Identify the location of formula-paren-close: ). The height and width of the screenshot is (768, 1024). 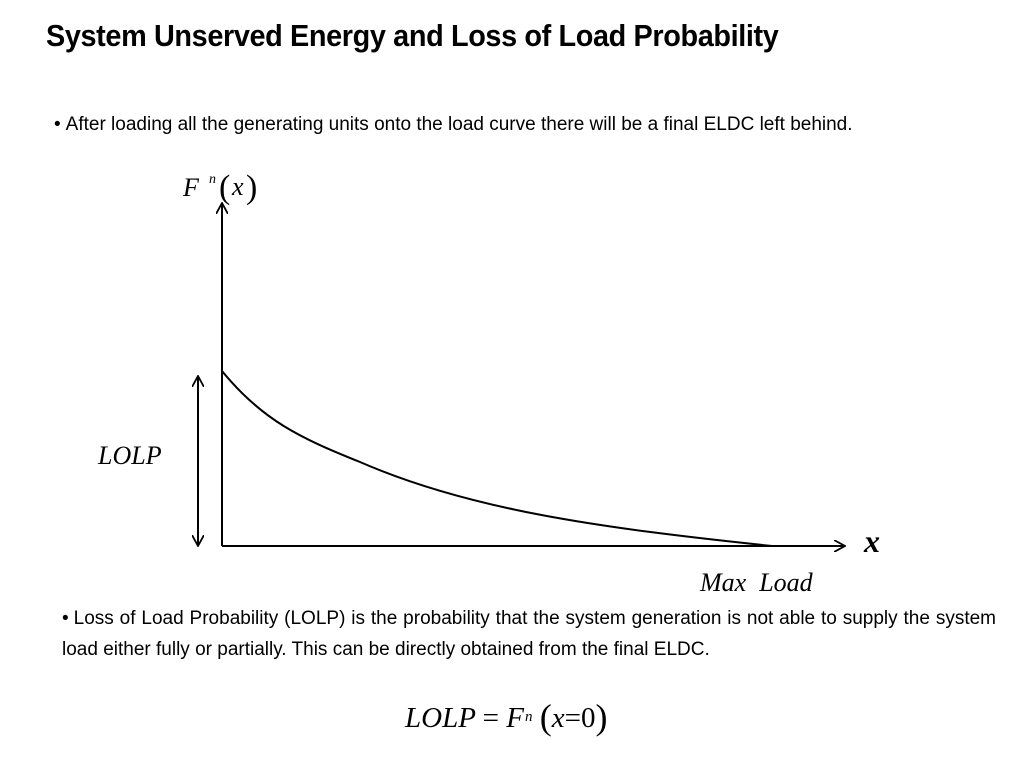
(601, 717).